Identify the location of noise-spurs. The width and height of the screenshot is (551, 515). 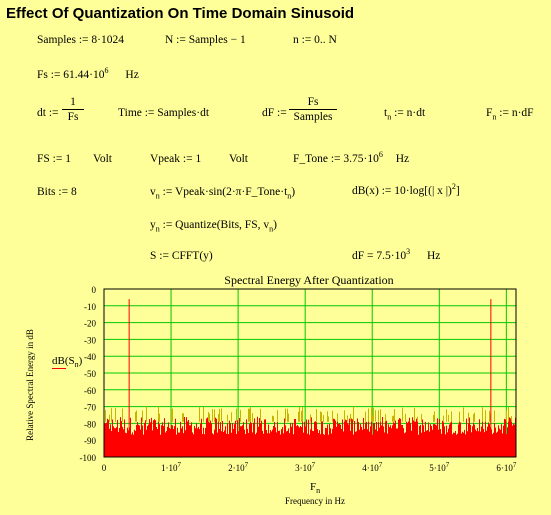
(308, 414).